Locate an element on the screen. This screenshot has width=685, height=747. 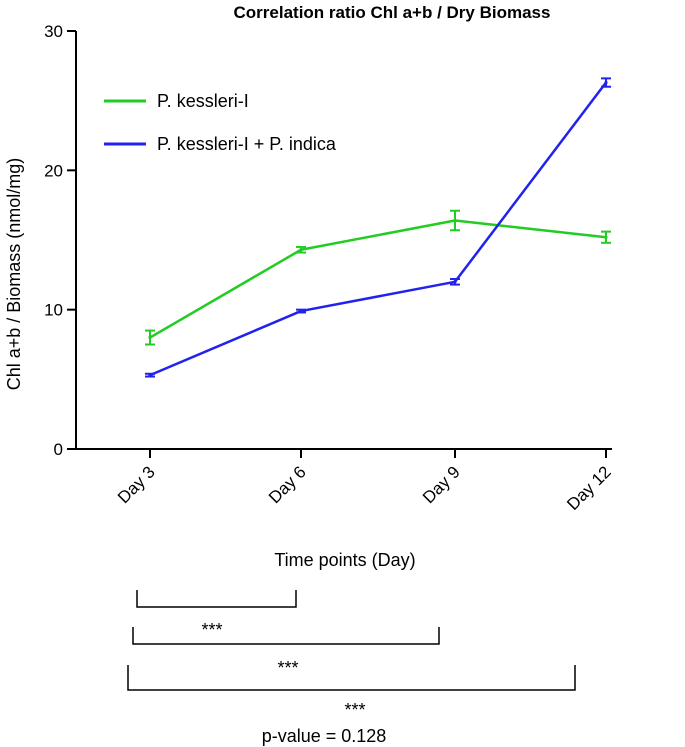
y-tick-label-0: 0 is located at coordinates (58, 449).